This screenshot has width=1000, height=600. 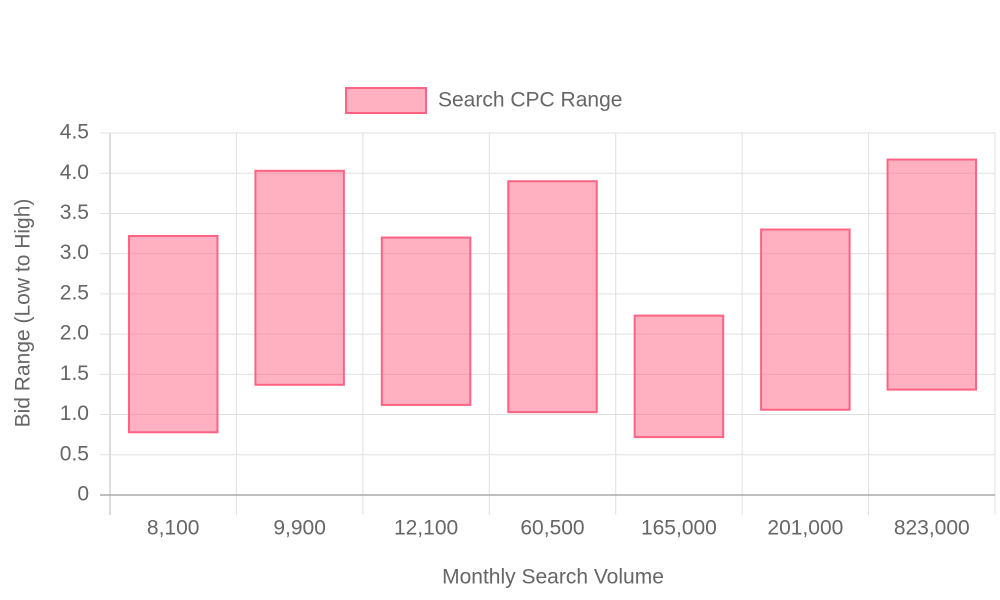 I want to click on y-tick-label: 1.5, so click(x=74, y=373).